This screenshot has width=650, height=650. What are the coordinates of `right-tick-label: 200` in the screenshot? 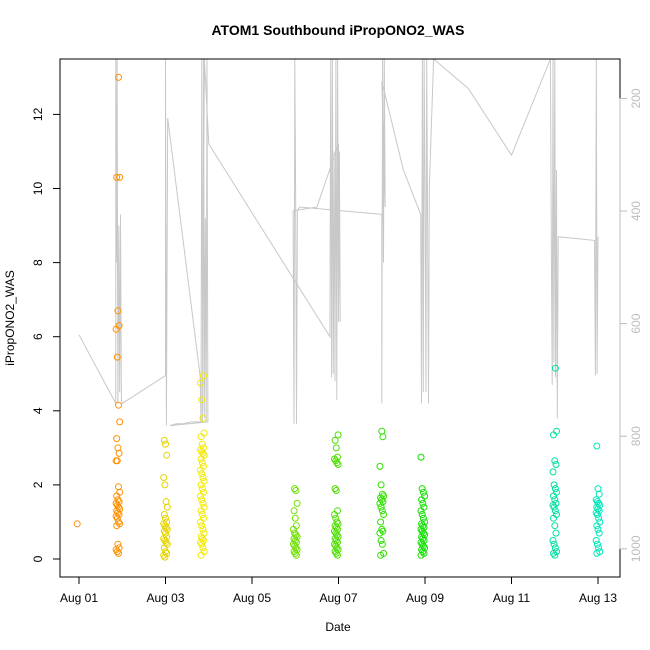 It's located at (636, 98).